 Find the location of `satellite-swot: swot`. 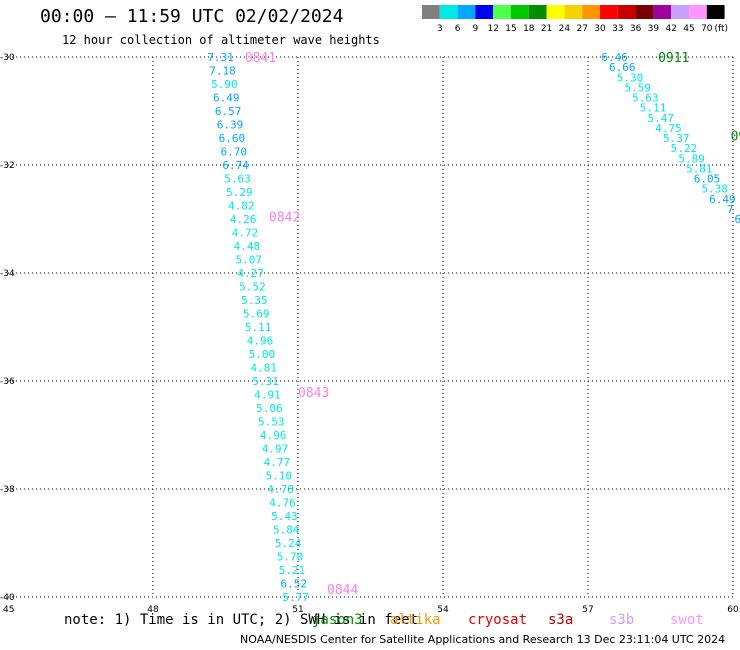

satellite-swot: swot is located at coordinates (687, 620).